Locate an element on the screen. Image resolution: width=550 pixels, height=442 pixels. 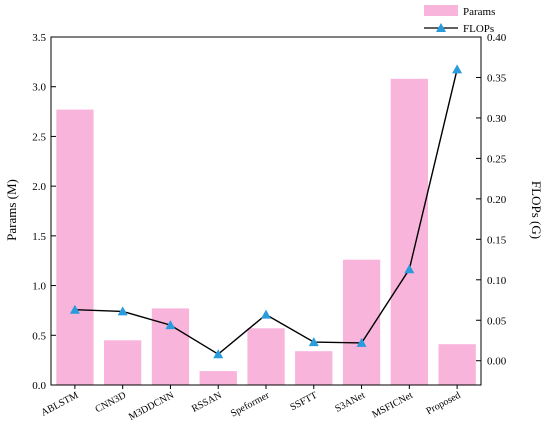
legend-marker-flops is located at coordinates (441, 27).